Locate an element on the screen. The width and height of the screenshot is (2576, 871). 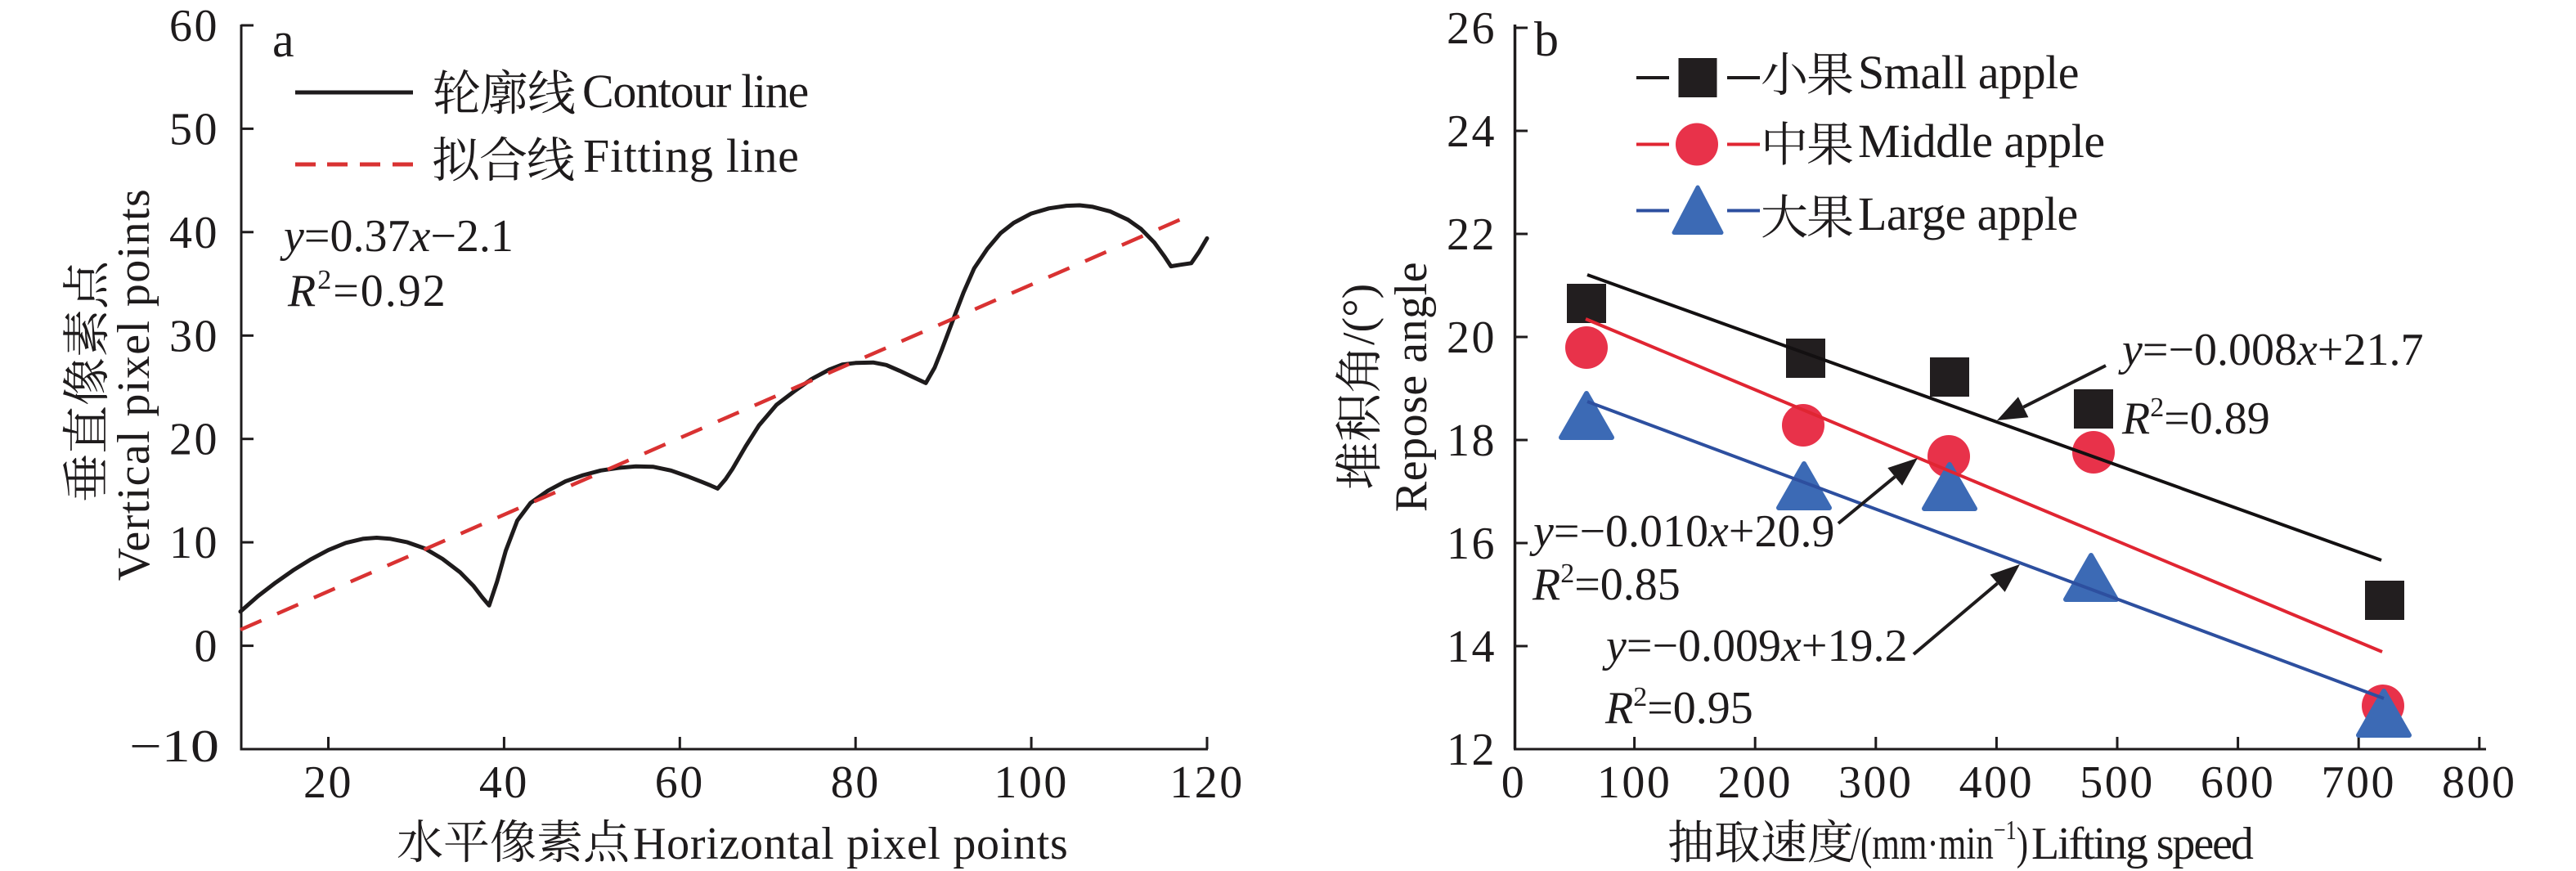
svg-text: y=−0.010x+20.9 is located at coordinates (1682, 531).